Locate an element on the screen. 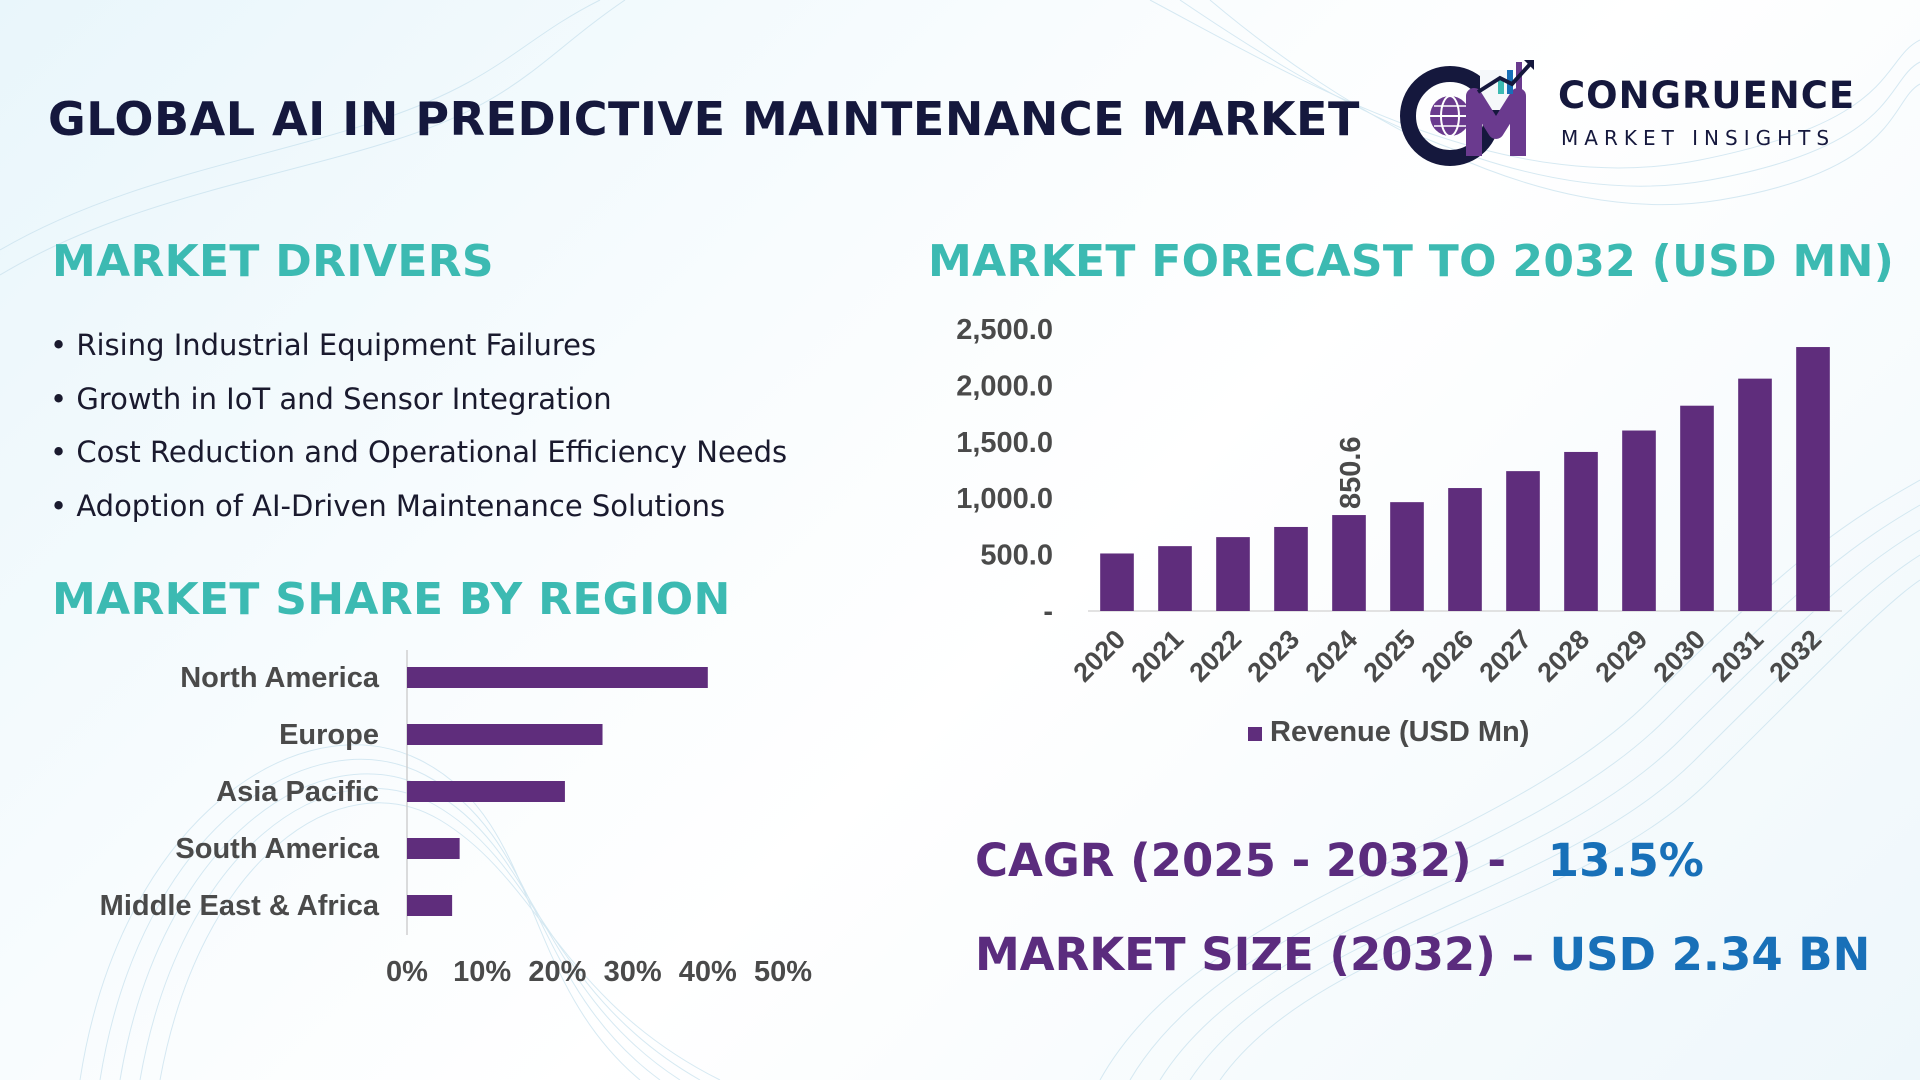 The width and height of the screenshot is (1920, 1080). forecast-heading: MARKET FORECAST TO 2032 (USD MN) is located at coordinates (1411, 261).